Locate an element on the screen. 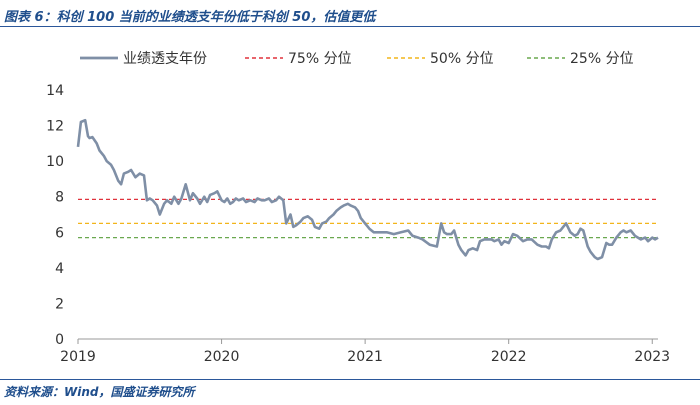 This screenshot has width=700, height=405. legend-item-p50: 50% 分位 is located at coordinates (440, 59).